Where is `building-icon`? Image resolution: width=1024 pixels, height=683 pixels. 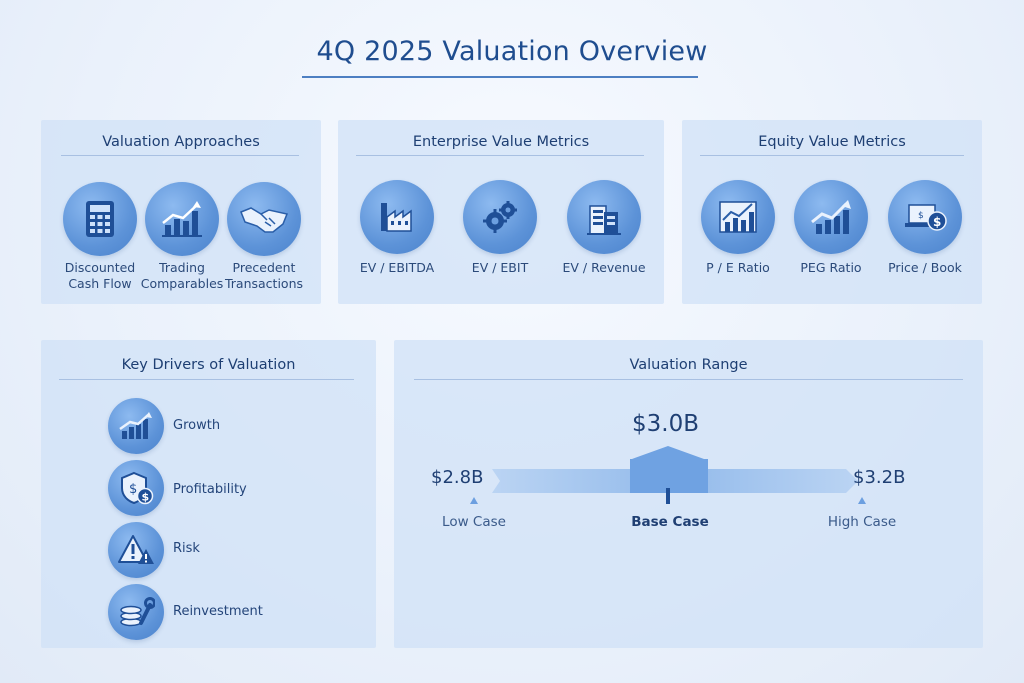 building-icon is located at coordinates (604, 217).